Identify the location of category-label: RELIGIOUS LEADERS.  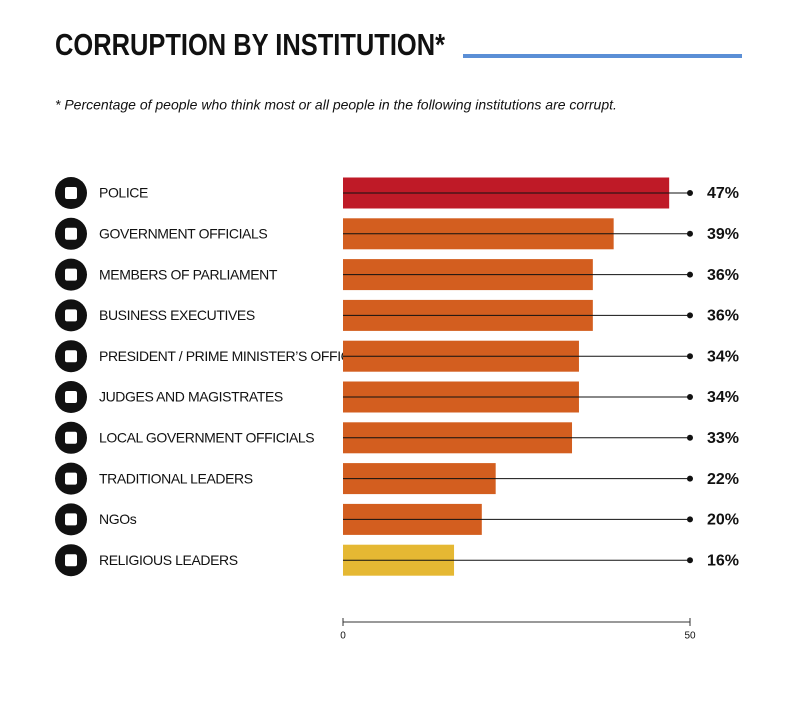
(168, 560).